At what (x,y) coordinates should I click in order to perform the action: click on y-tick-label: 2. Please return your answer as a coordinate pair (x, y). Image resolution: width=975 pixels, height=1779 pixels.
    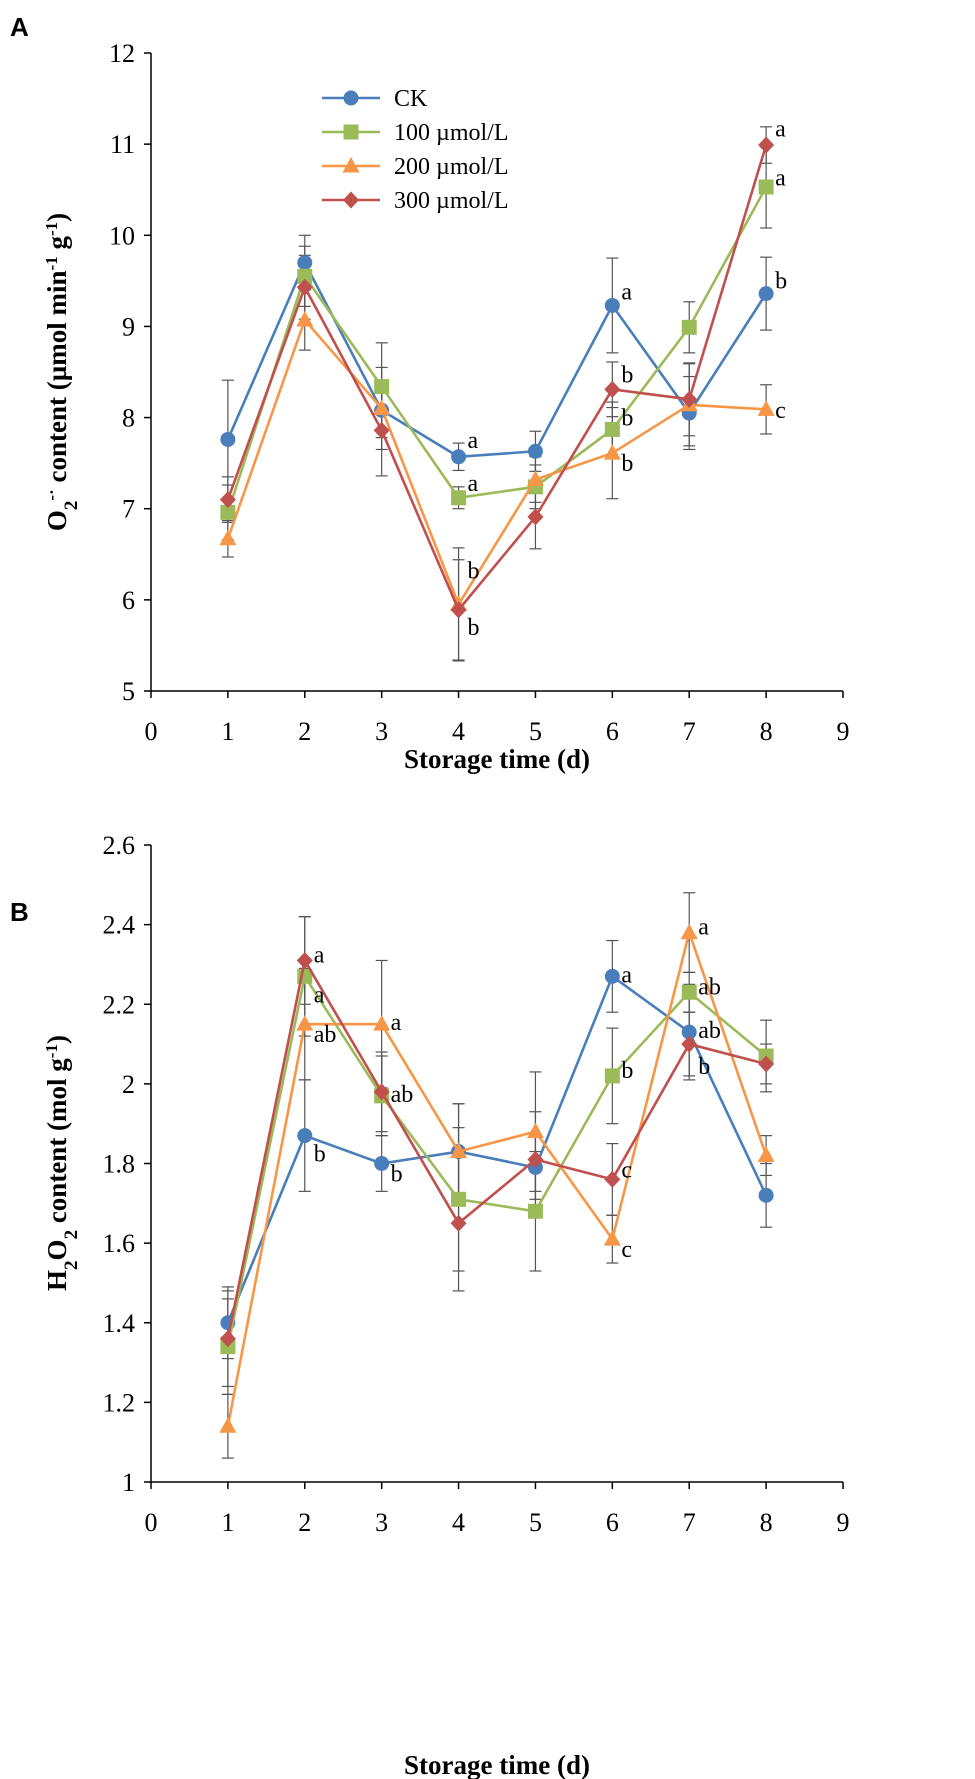
    Looking at the image, I should click on (128, 1084).